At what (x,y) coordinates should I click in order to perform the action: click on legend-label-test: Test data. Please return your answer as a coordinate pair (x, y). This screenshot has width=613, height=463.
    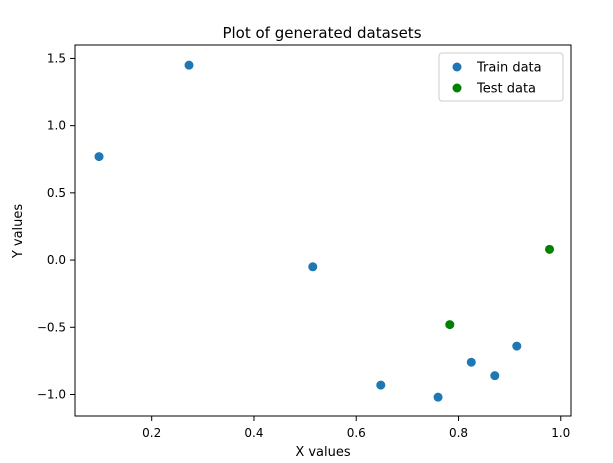
    Looking at the image, I should click on (506, 89).